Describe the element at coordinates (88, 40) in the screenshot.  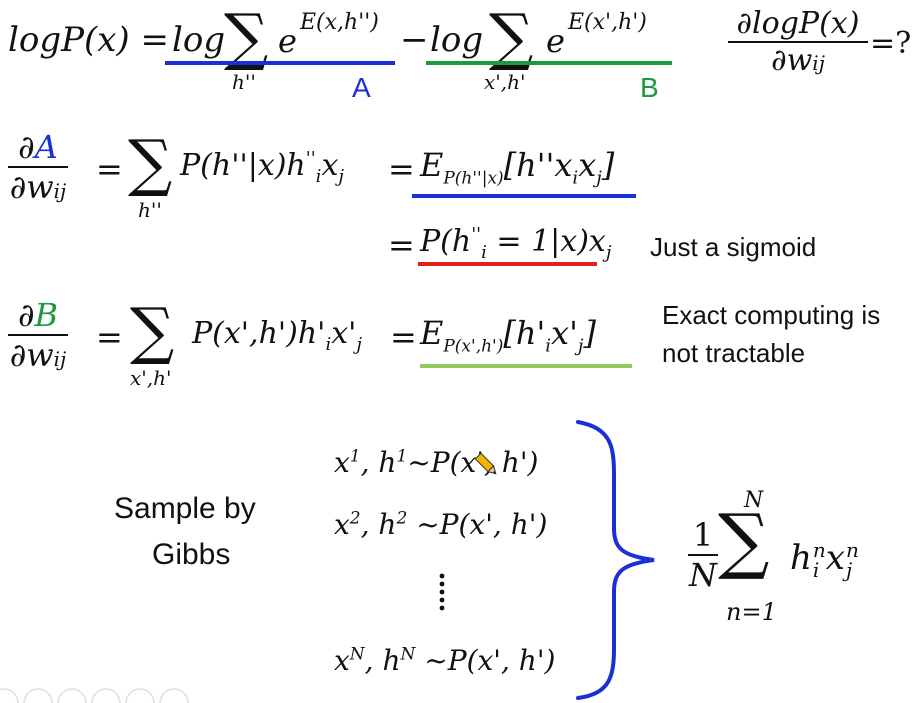
I see `row1-lhs: logP(x) =` at that location.